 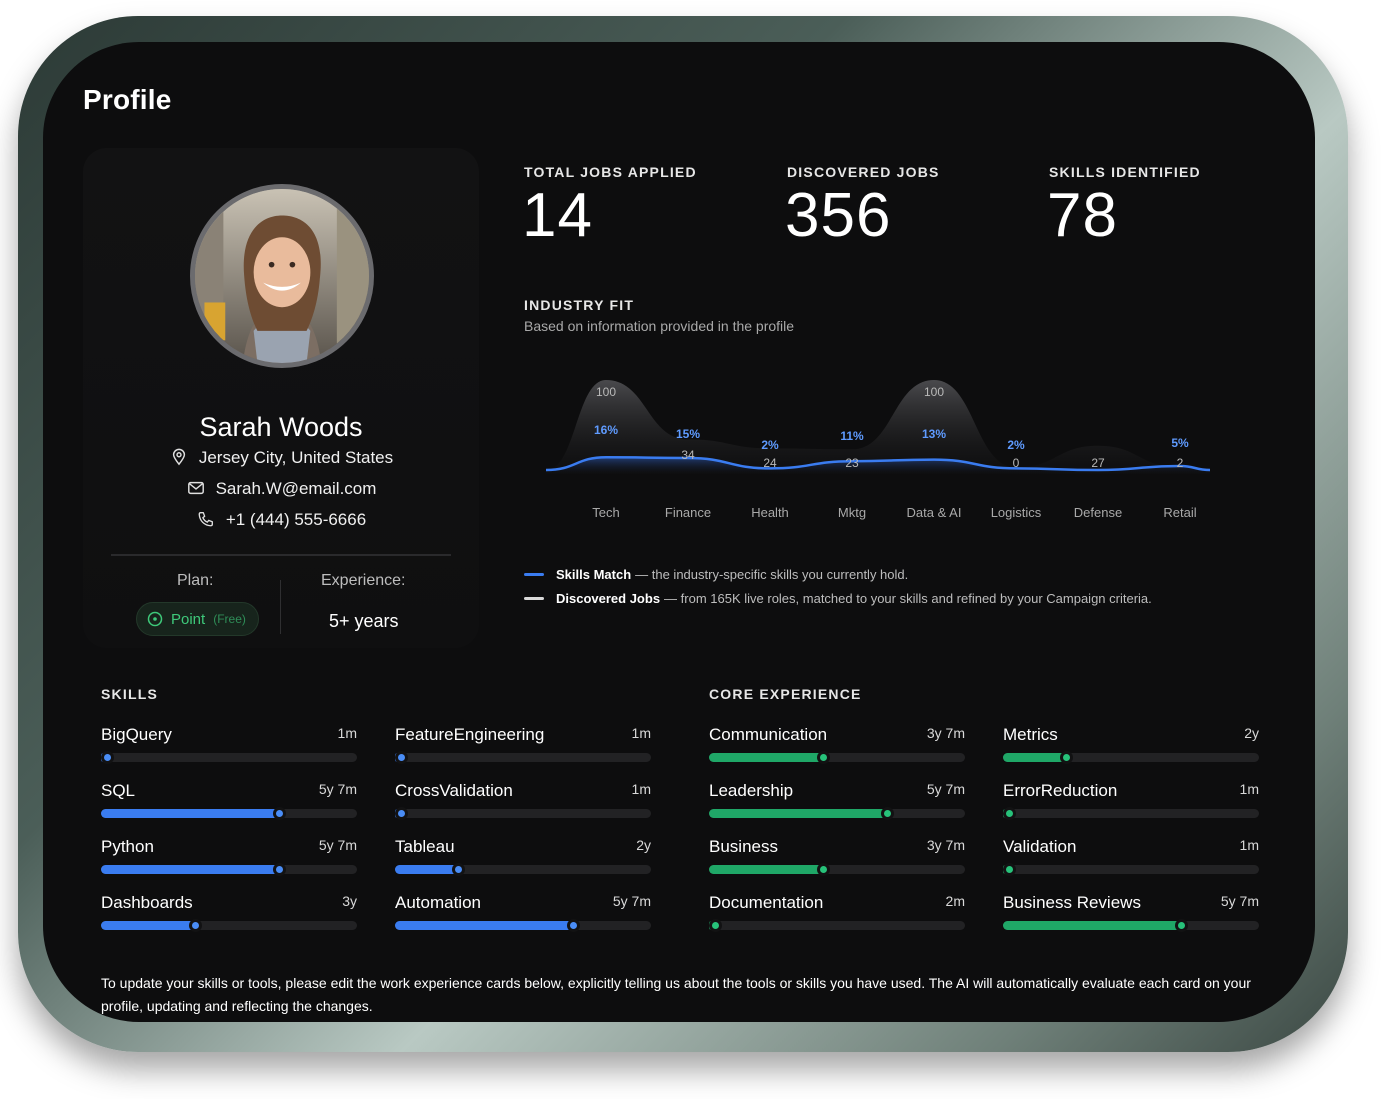 What do you see at coordinates (229, 619) in the screenshot?
I see `plan-tier: (Free)` at bounding box center [229, 619].